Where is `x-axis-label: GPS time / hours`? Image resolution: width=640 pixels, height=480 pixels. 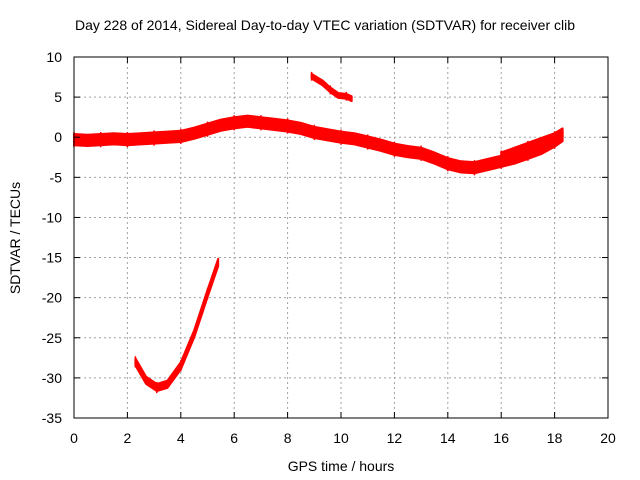
x-axis-label: GPS time / hours is located at coordinates (341, 466).